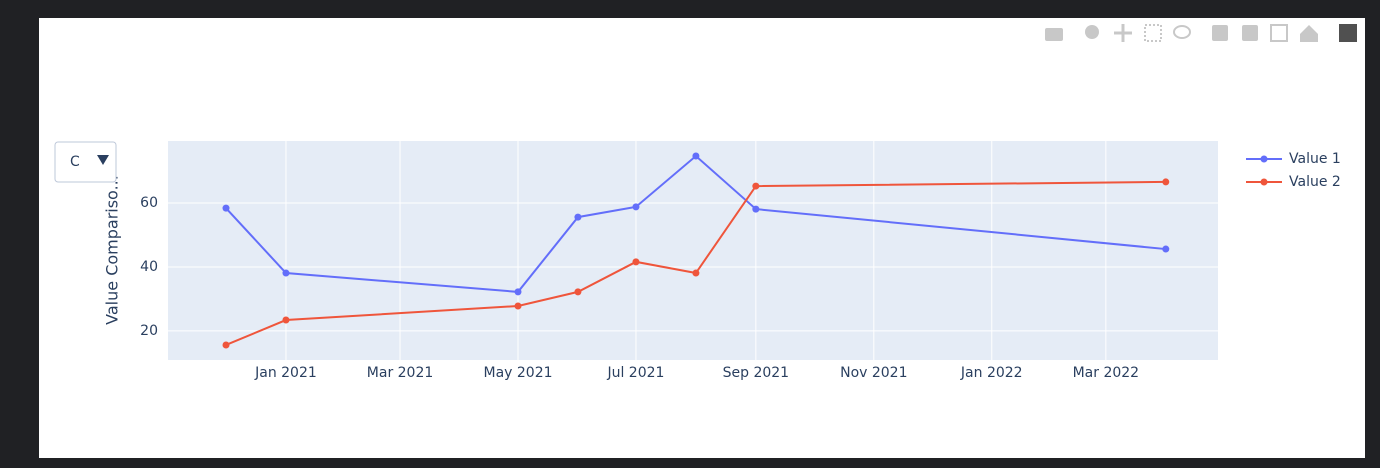 The image size is (1380, 468). Describe the element at coordinates (756, 373) in the screenshot. I see `x-tick-label: Sep 2021` at that location.